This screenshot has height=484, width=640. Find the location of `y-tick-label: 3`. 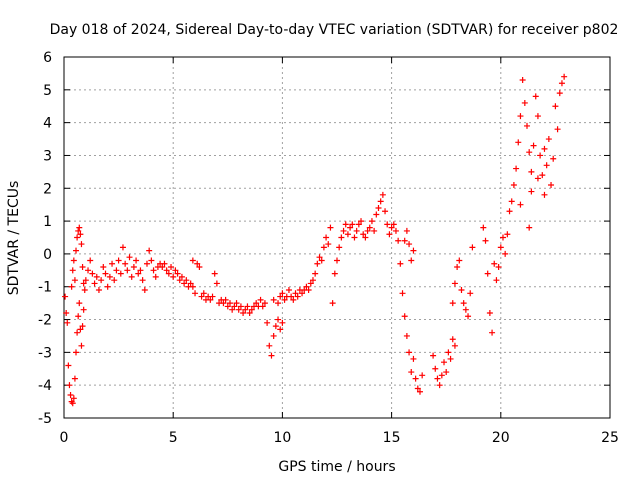

y-tick-label: 3 is located at coordinates (47, 156).